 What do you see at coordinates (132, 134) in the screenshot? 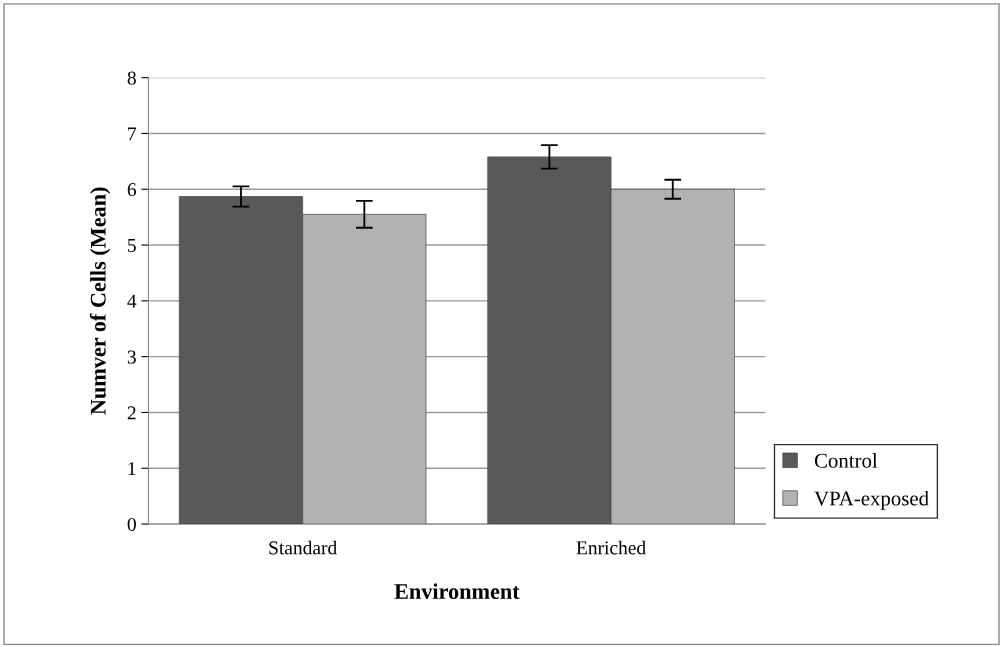
I see `y-tick-label: 7` at bounding box center [132, 134].